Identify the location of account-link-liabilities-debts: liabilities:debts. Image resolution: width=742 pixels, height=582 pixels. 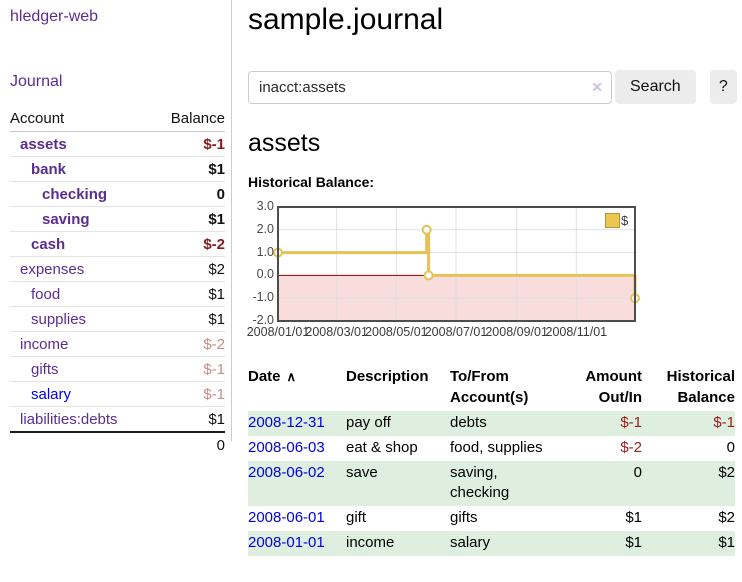
(69, 419).